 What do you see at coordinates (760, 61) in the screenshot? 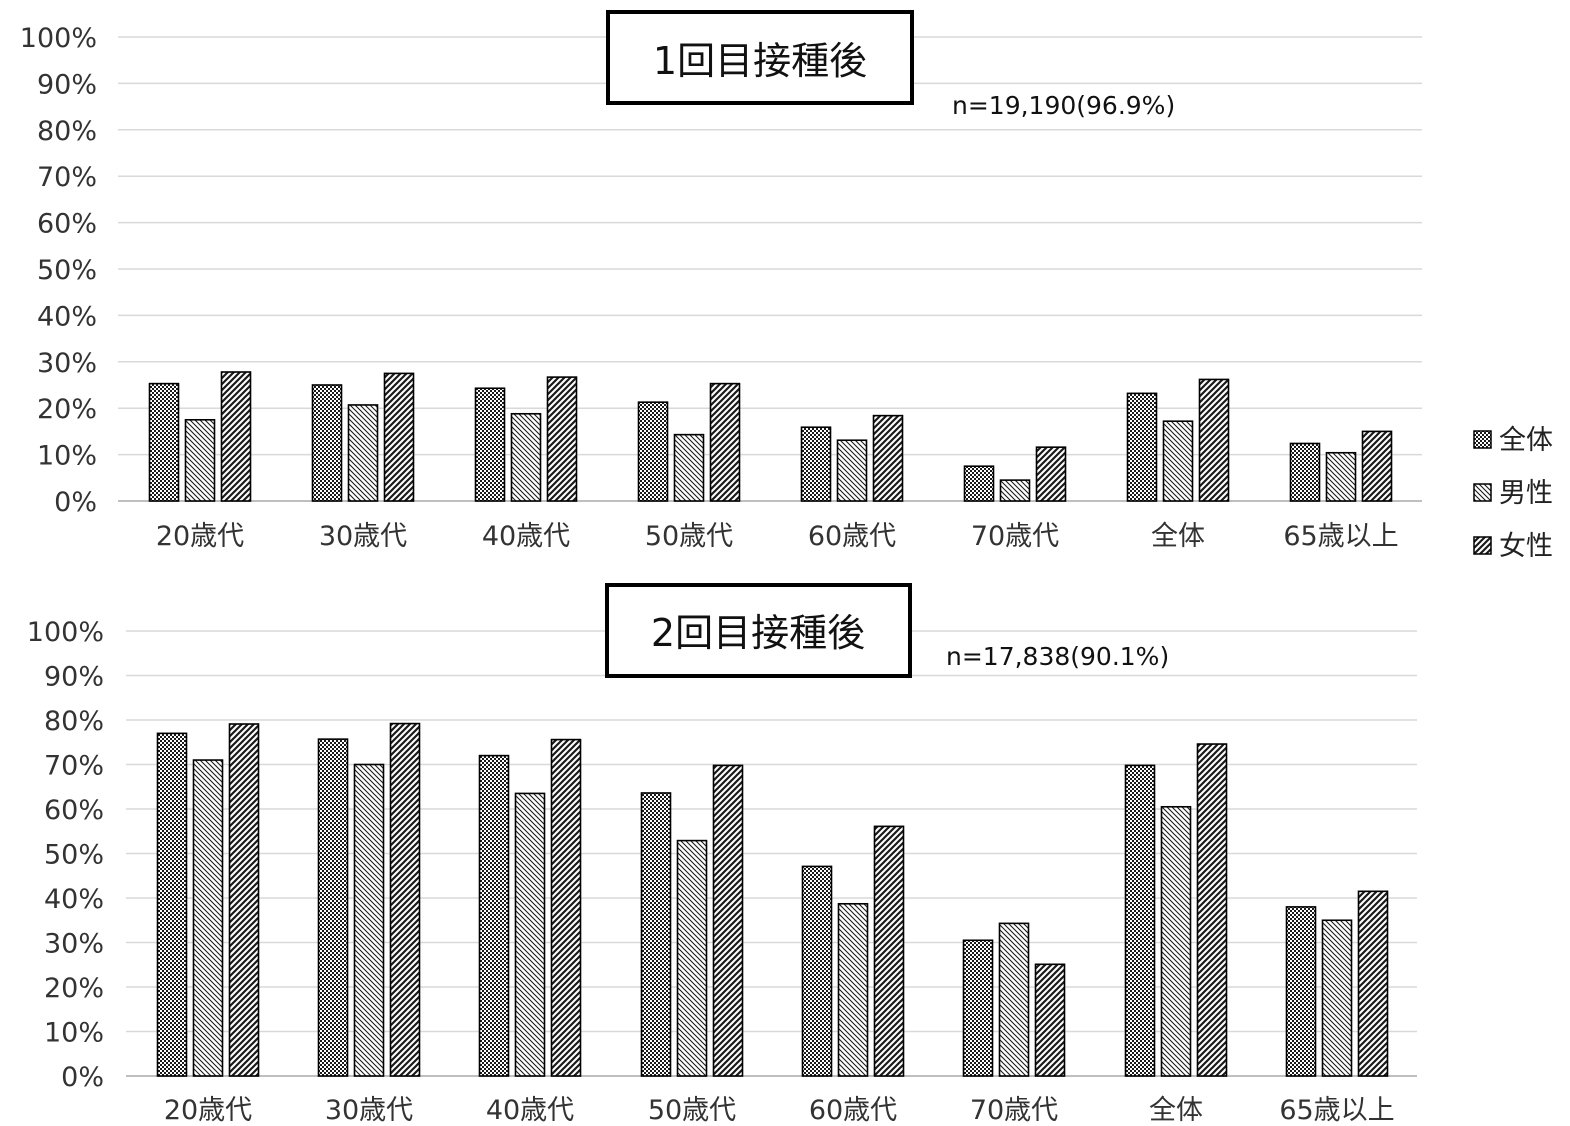
I see `chart-1-title: 1回目接種後` at bounding box center [760, 61].